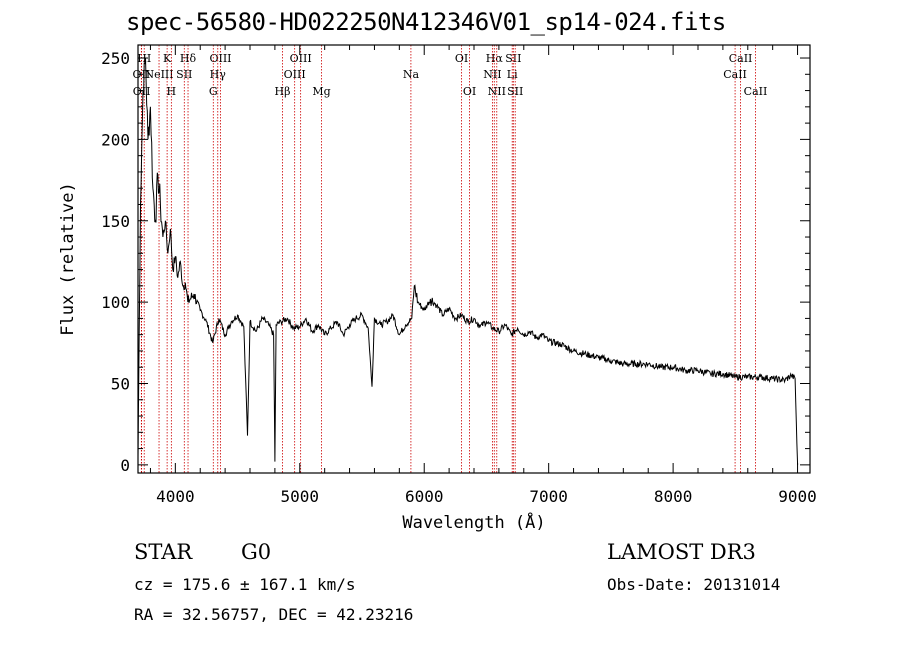 The image size is (900, 649). I want to click on line-label-5: H, so click(172, 91).